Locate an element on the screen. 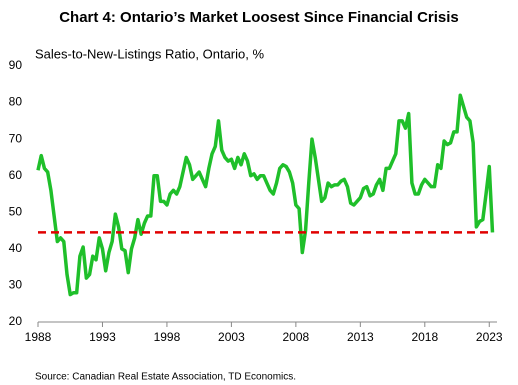 The image size is (518, 385). x-tick-label: 2003 is located at coordinates (231, 337).